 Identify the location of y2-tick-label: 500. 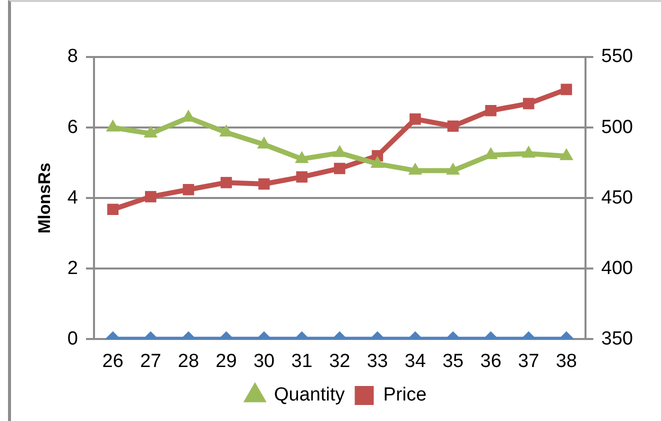
(617, 127).